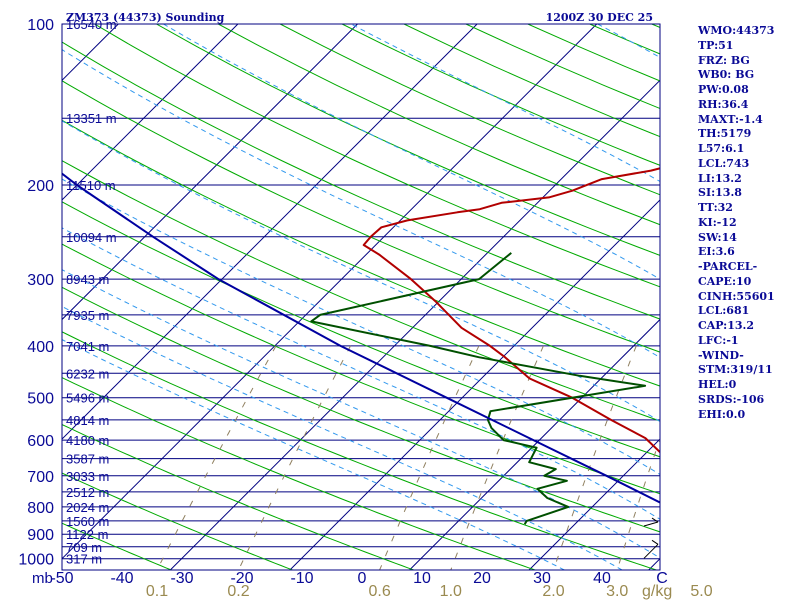  Describe the element at coordinates (241, 578) in the screenshot. I see `temperature-tick-label: -20` at that location.